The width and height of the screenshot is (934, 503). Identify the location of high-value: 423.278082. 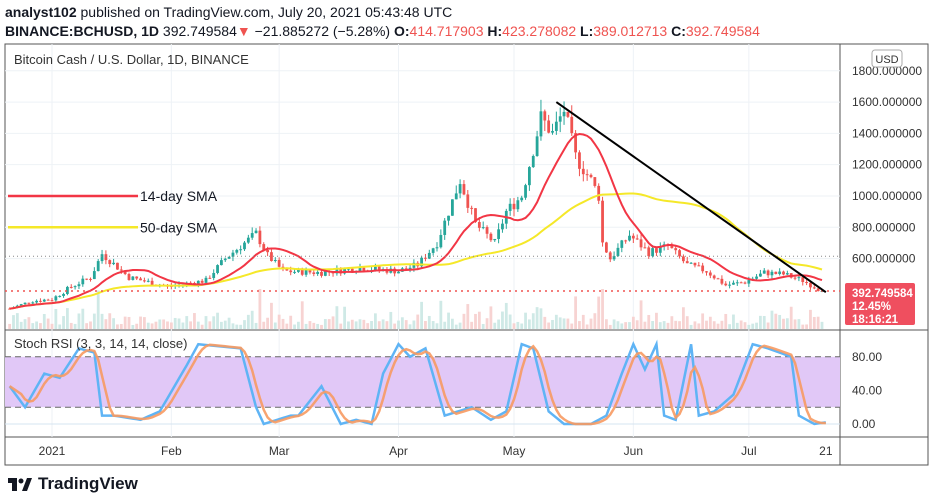
(539, 31).